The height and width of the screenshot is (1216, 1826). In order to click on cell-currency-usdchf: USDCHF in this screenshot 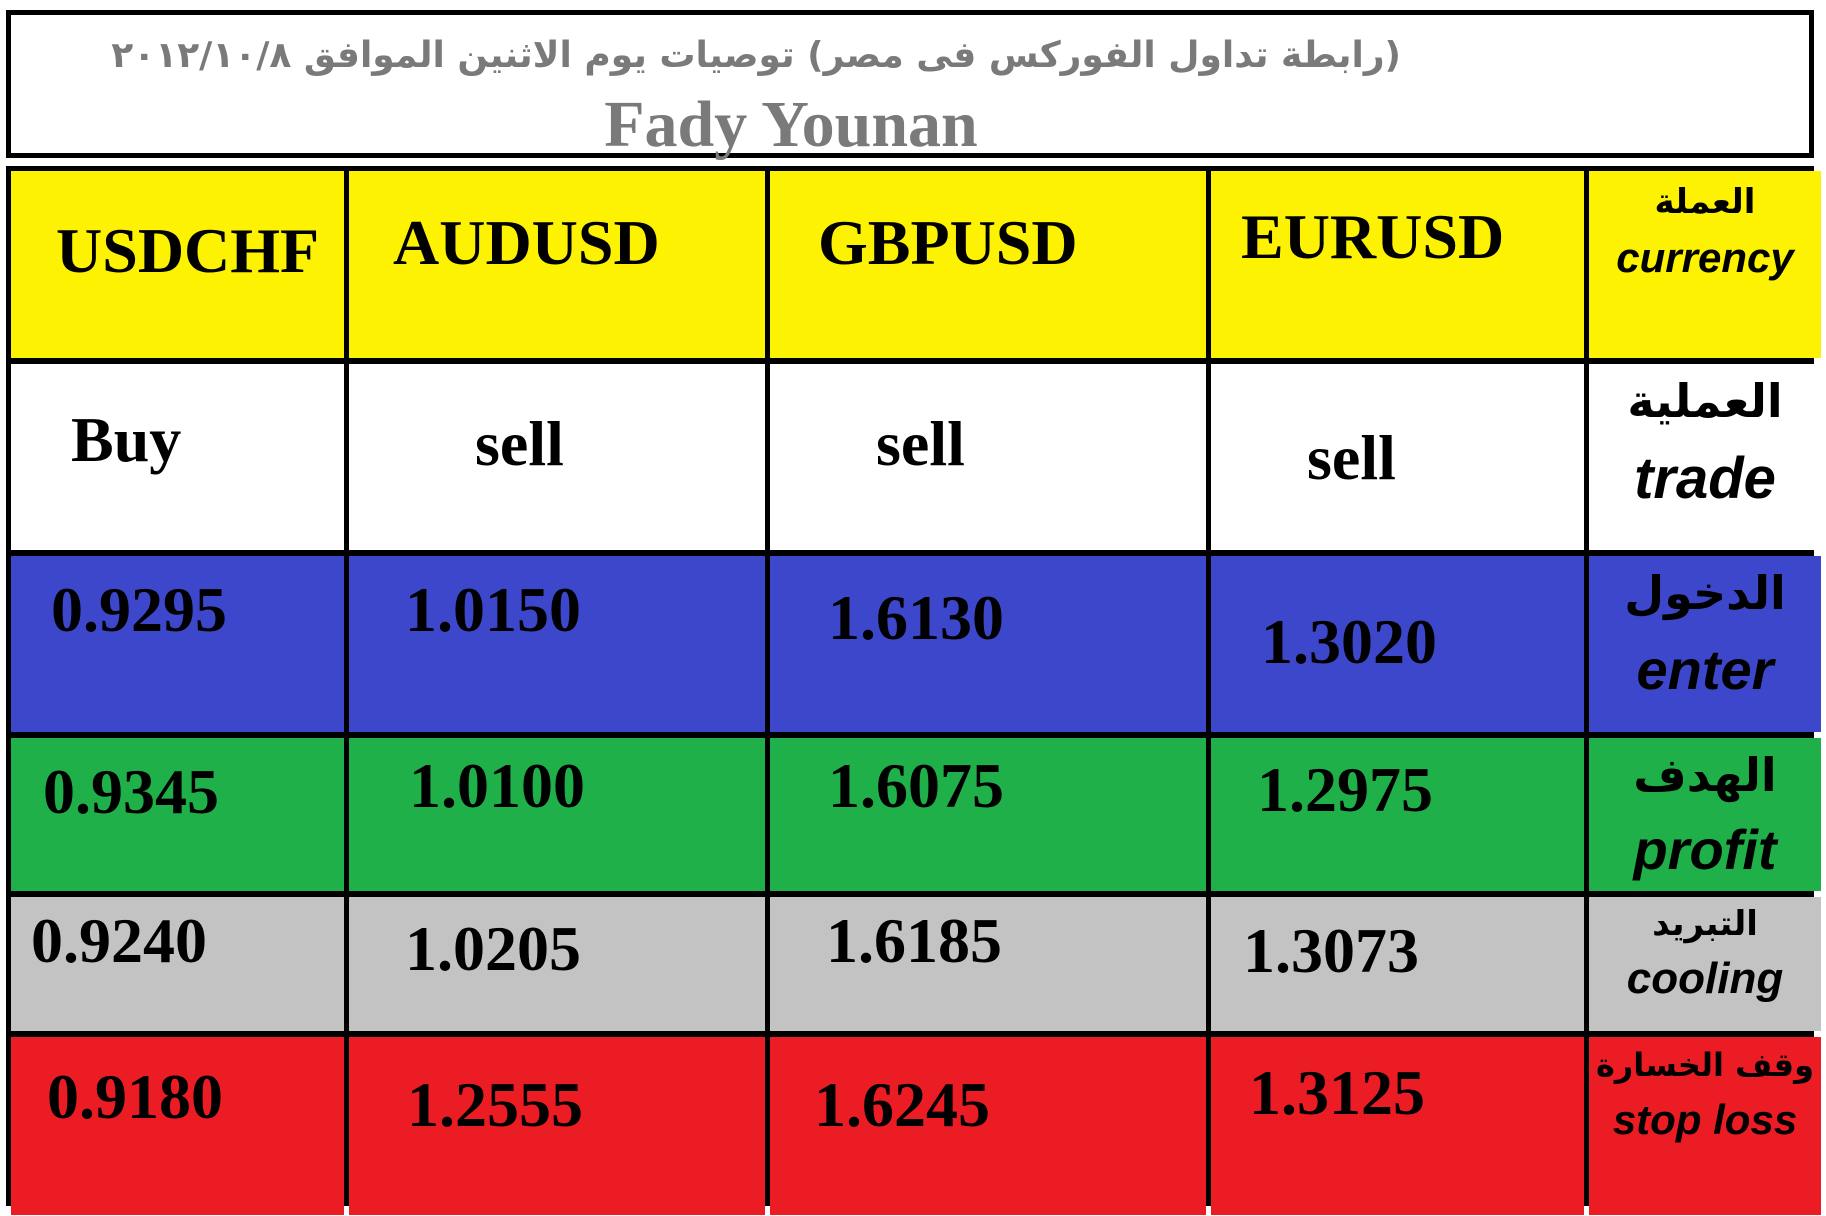, I will do `click(177, 264)`.